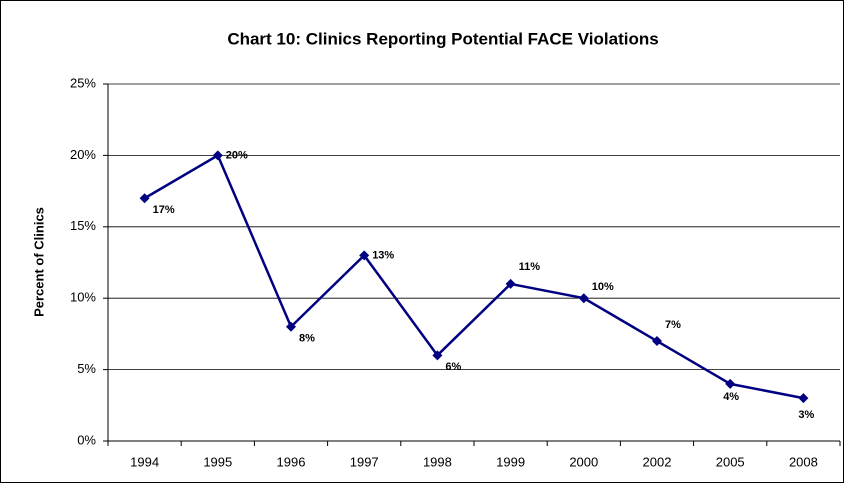  What do you see at coordinates (217, 461) in the screenshot?
I see `x-tick-label: 1995` at bounding box center [217, 461].